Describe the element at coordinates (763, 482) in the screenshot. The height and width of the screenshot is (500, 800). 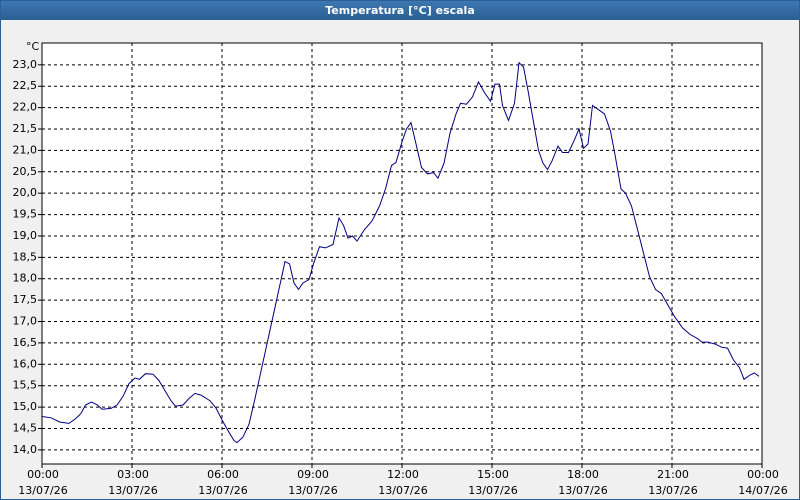
I see `x-tick-label: 00:00 14/07/26` at that location.